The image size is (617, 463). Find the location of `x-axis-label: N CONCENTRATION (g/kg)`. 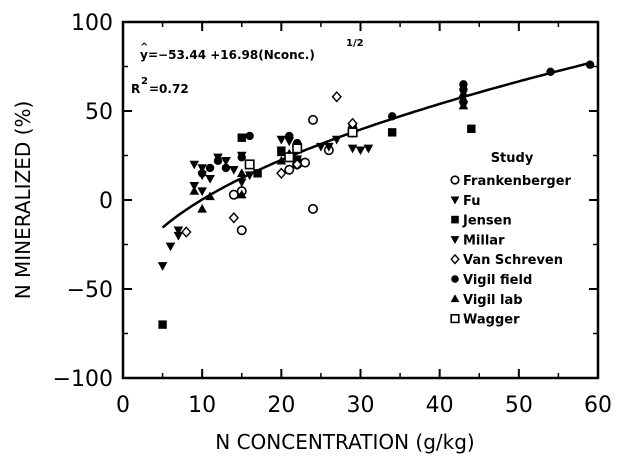

x-axis-label: N CONCENTRATION (g/kg) is located at coordinates (344, 442).